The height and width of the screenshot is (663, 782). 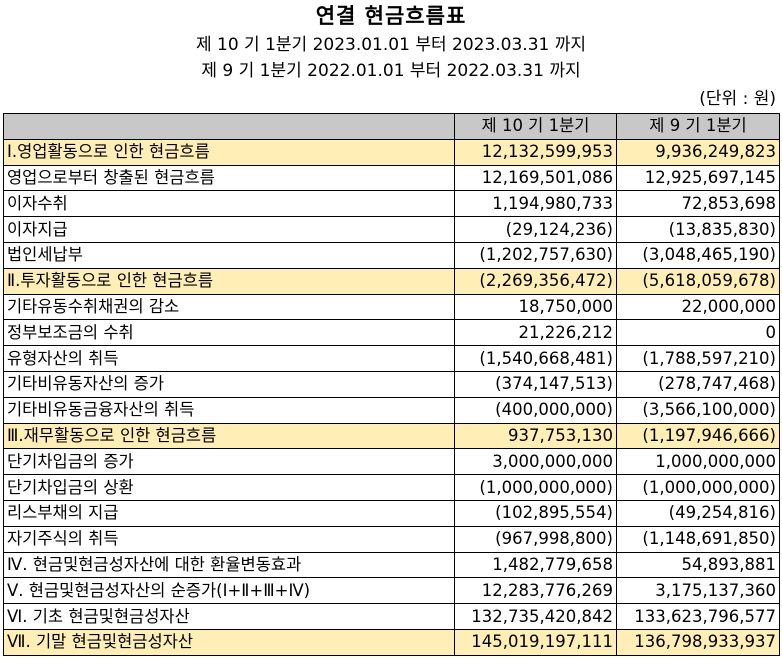 What do you see at coordinates (698, 126) in the screenshot?
I see `column-header-prior: 제 9 기 1분기` at bounding box center [698, 126].